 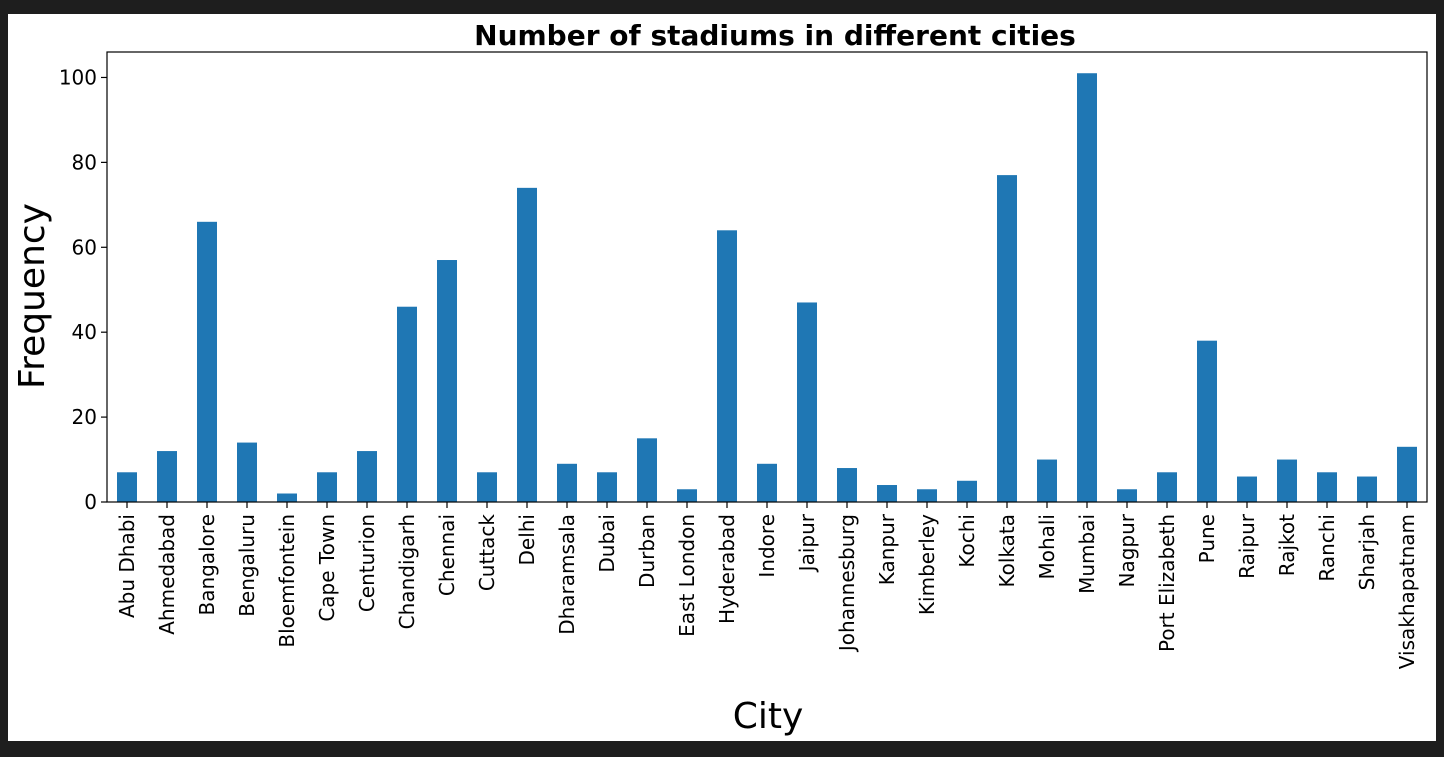 I want to click on x-tick-label: Pune, so click(x=1207, y=538).